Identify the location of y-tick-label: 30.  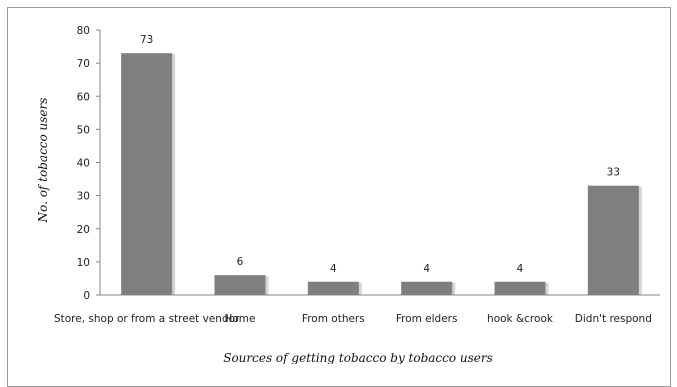
(83, 197).